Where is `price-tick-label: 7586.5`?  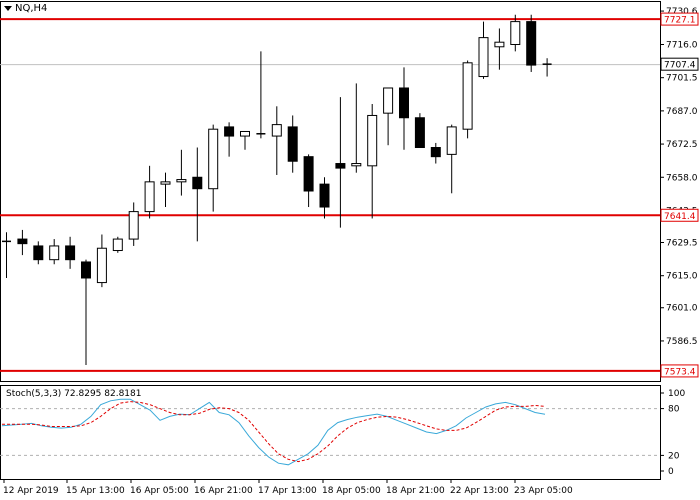 price-tick-label: 7586.5 is located at coordinates (682, 342).